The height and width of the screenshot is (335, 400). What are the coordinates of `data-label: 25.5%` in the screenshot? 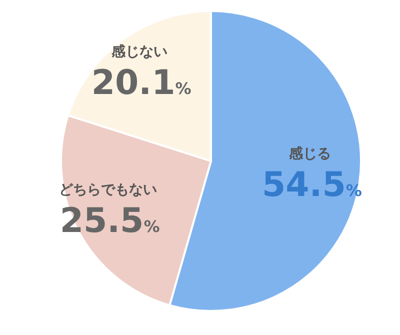 It's located at (110, 220).